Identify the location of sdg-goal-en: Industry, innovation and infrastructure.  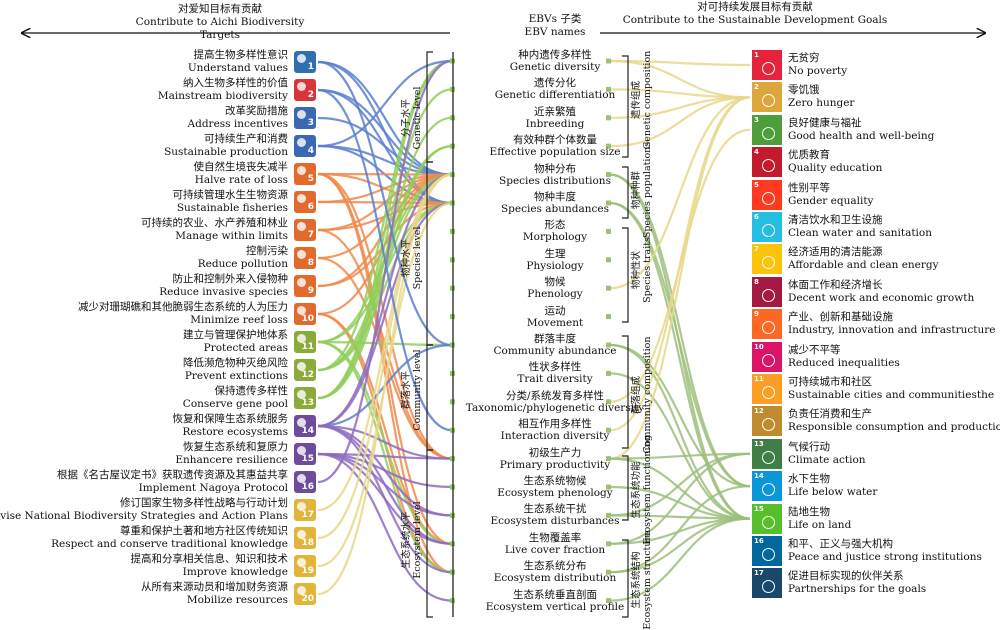
(892, 330).